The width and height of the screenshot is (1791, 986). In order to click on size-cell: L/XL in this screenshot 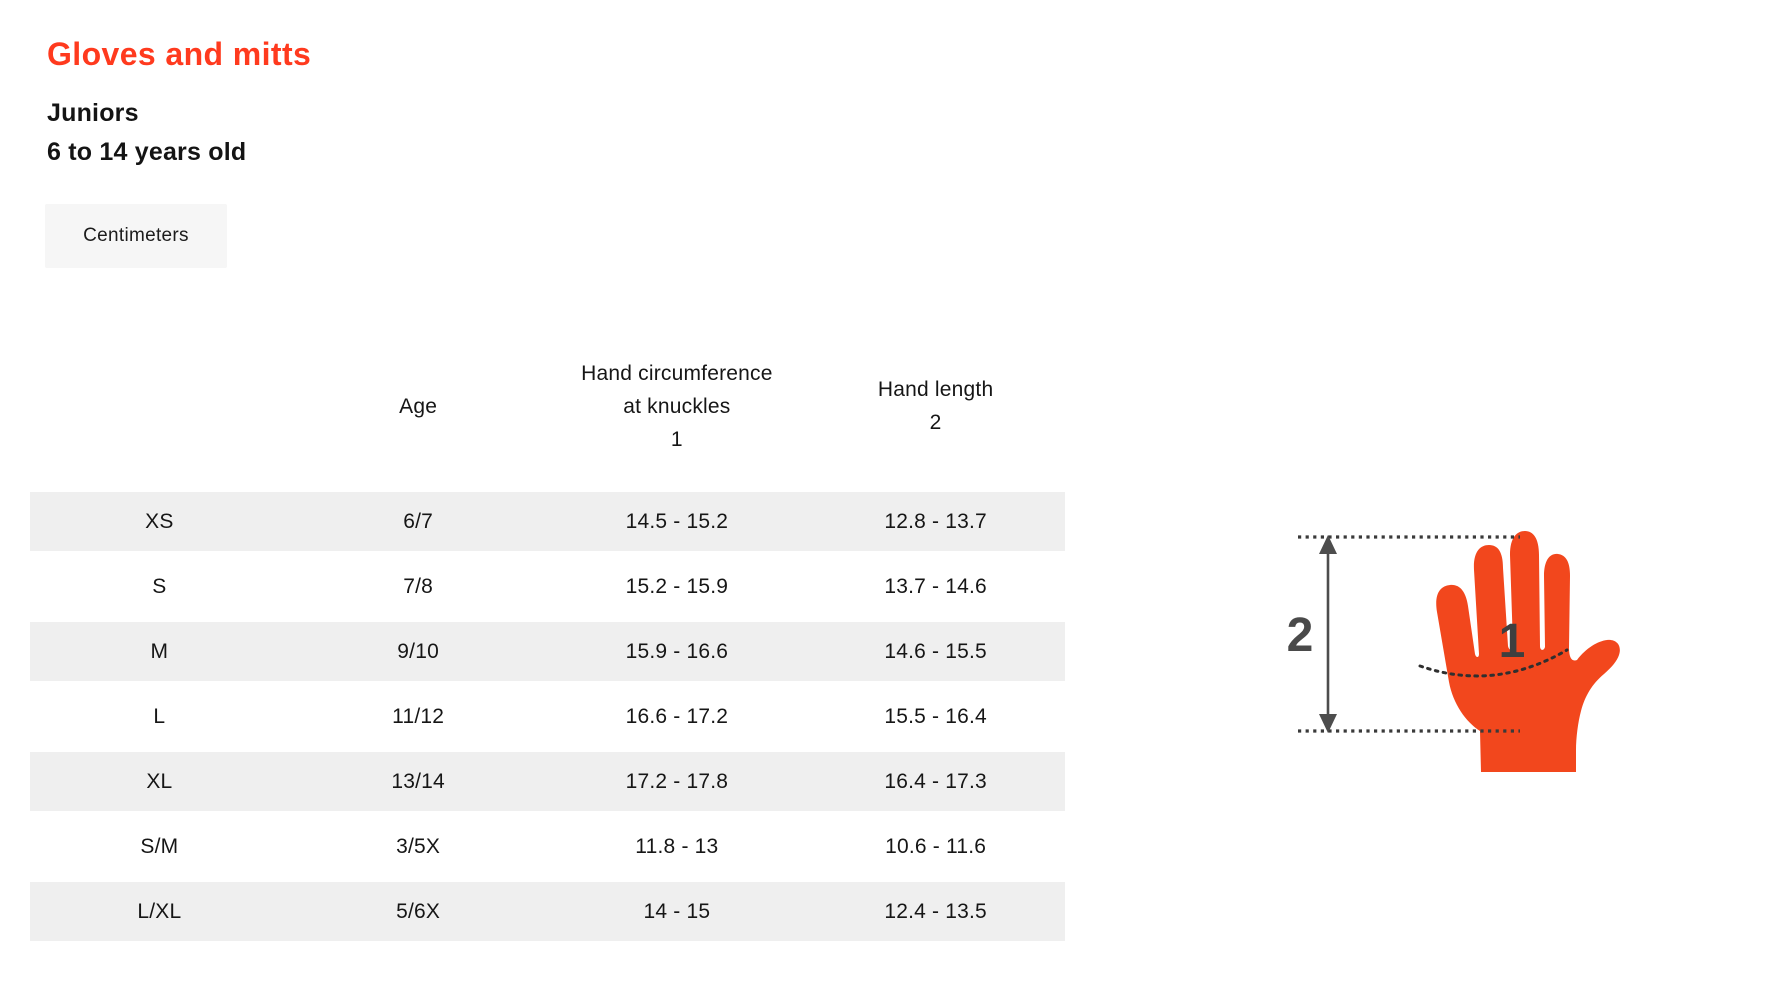, I will do `click(159, 914)`.